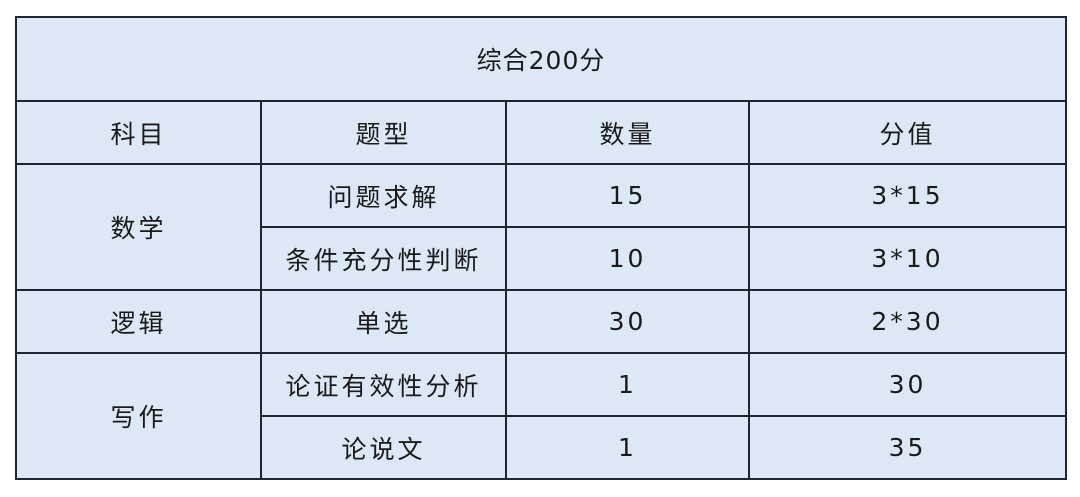 The image size is (1080, 497). Describe the element at coordinates (627, 321) in the screenshot. I see `count-cell: 30` at that location.